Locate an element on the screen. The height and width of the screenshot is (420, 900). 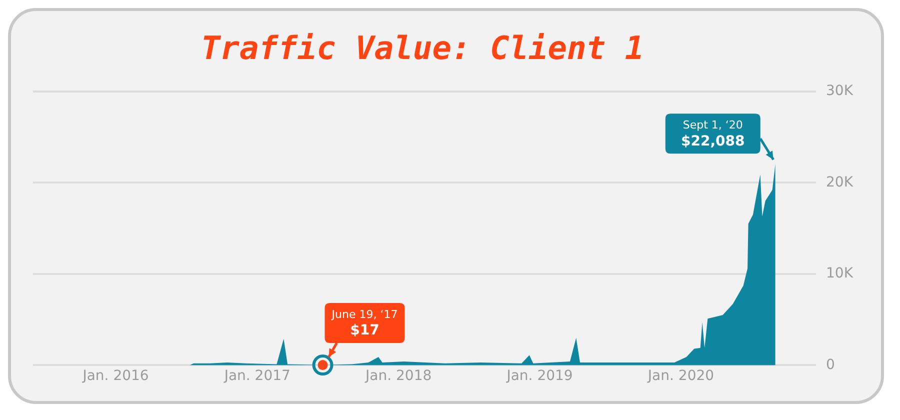
chart-title: Traffic Value: Client 1 is located at coordinates (423, 48).